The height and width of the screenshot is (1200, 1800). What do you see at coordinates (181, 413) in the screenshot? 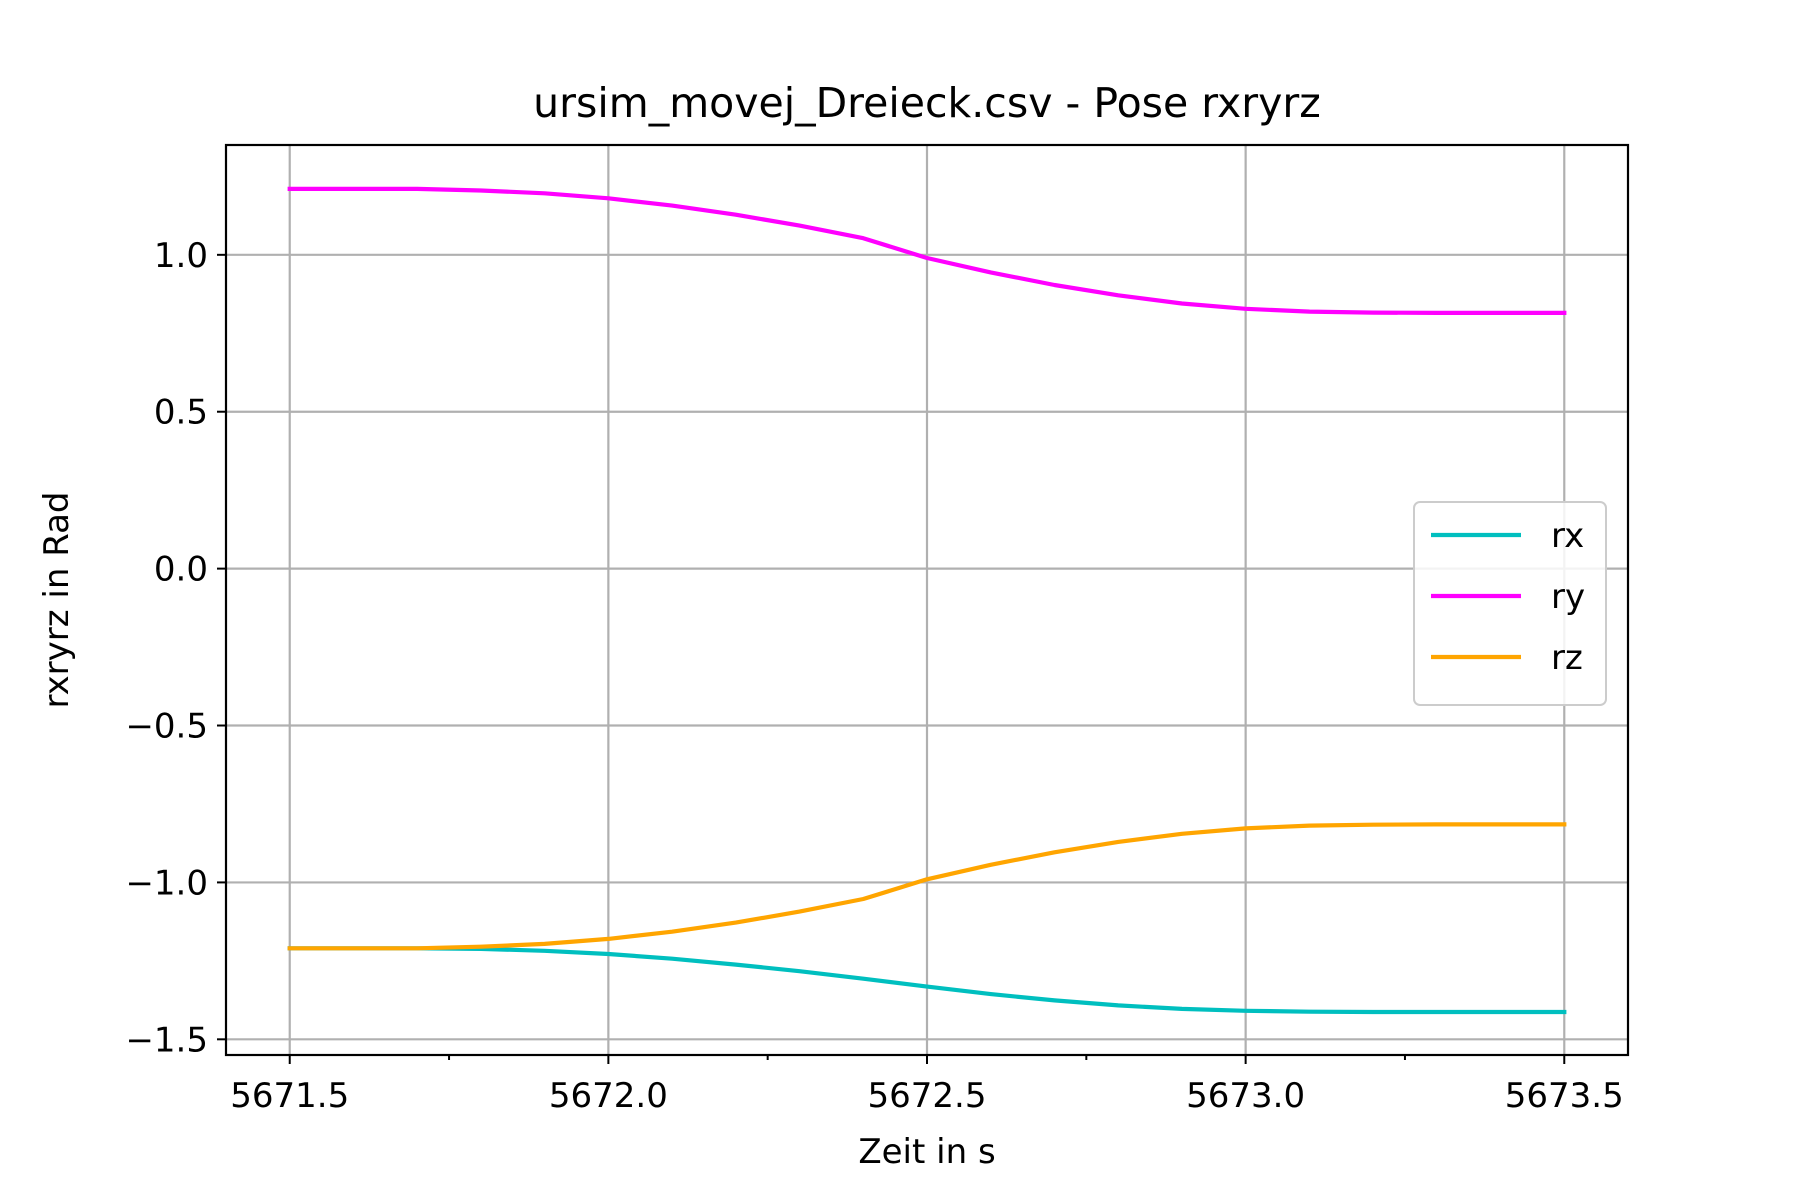
I see `y-tick-label: 0.5` at bounding box center [181, 413].